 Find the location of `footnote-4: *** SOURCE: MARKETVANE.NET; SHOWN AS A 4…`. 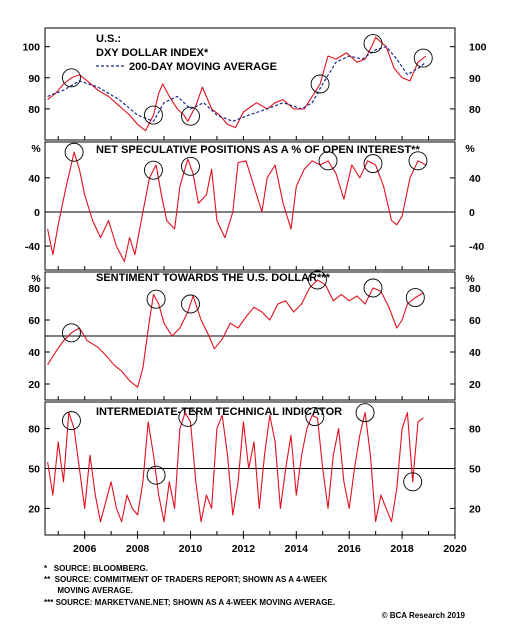

footnote-4: *** SOURCE: MARKETVANE.NET; SHOWN AS A 4… is located at coordinates (189, 602).